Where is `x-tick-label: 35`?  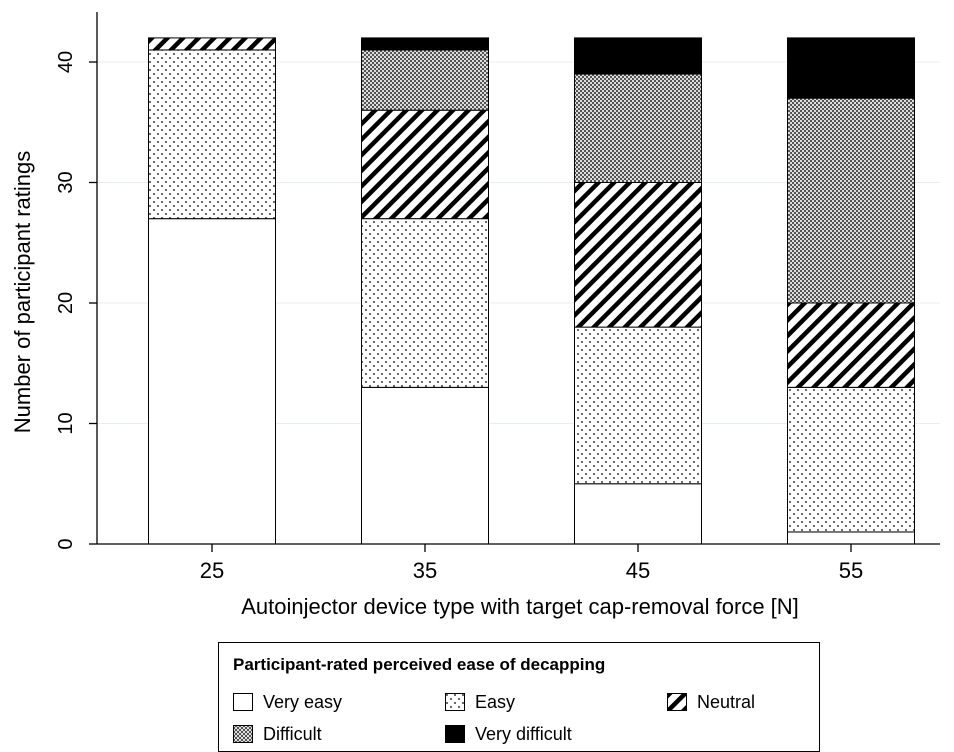
x-tick-label: 35 is located at coordinates (425, 570).